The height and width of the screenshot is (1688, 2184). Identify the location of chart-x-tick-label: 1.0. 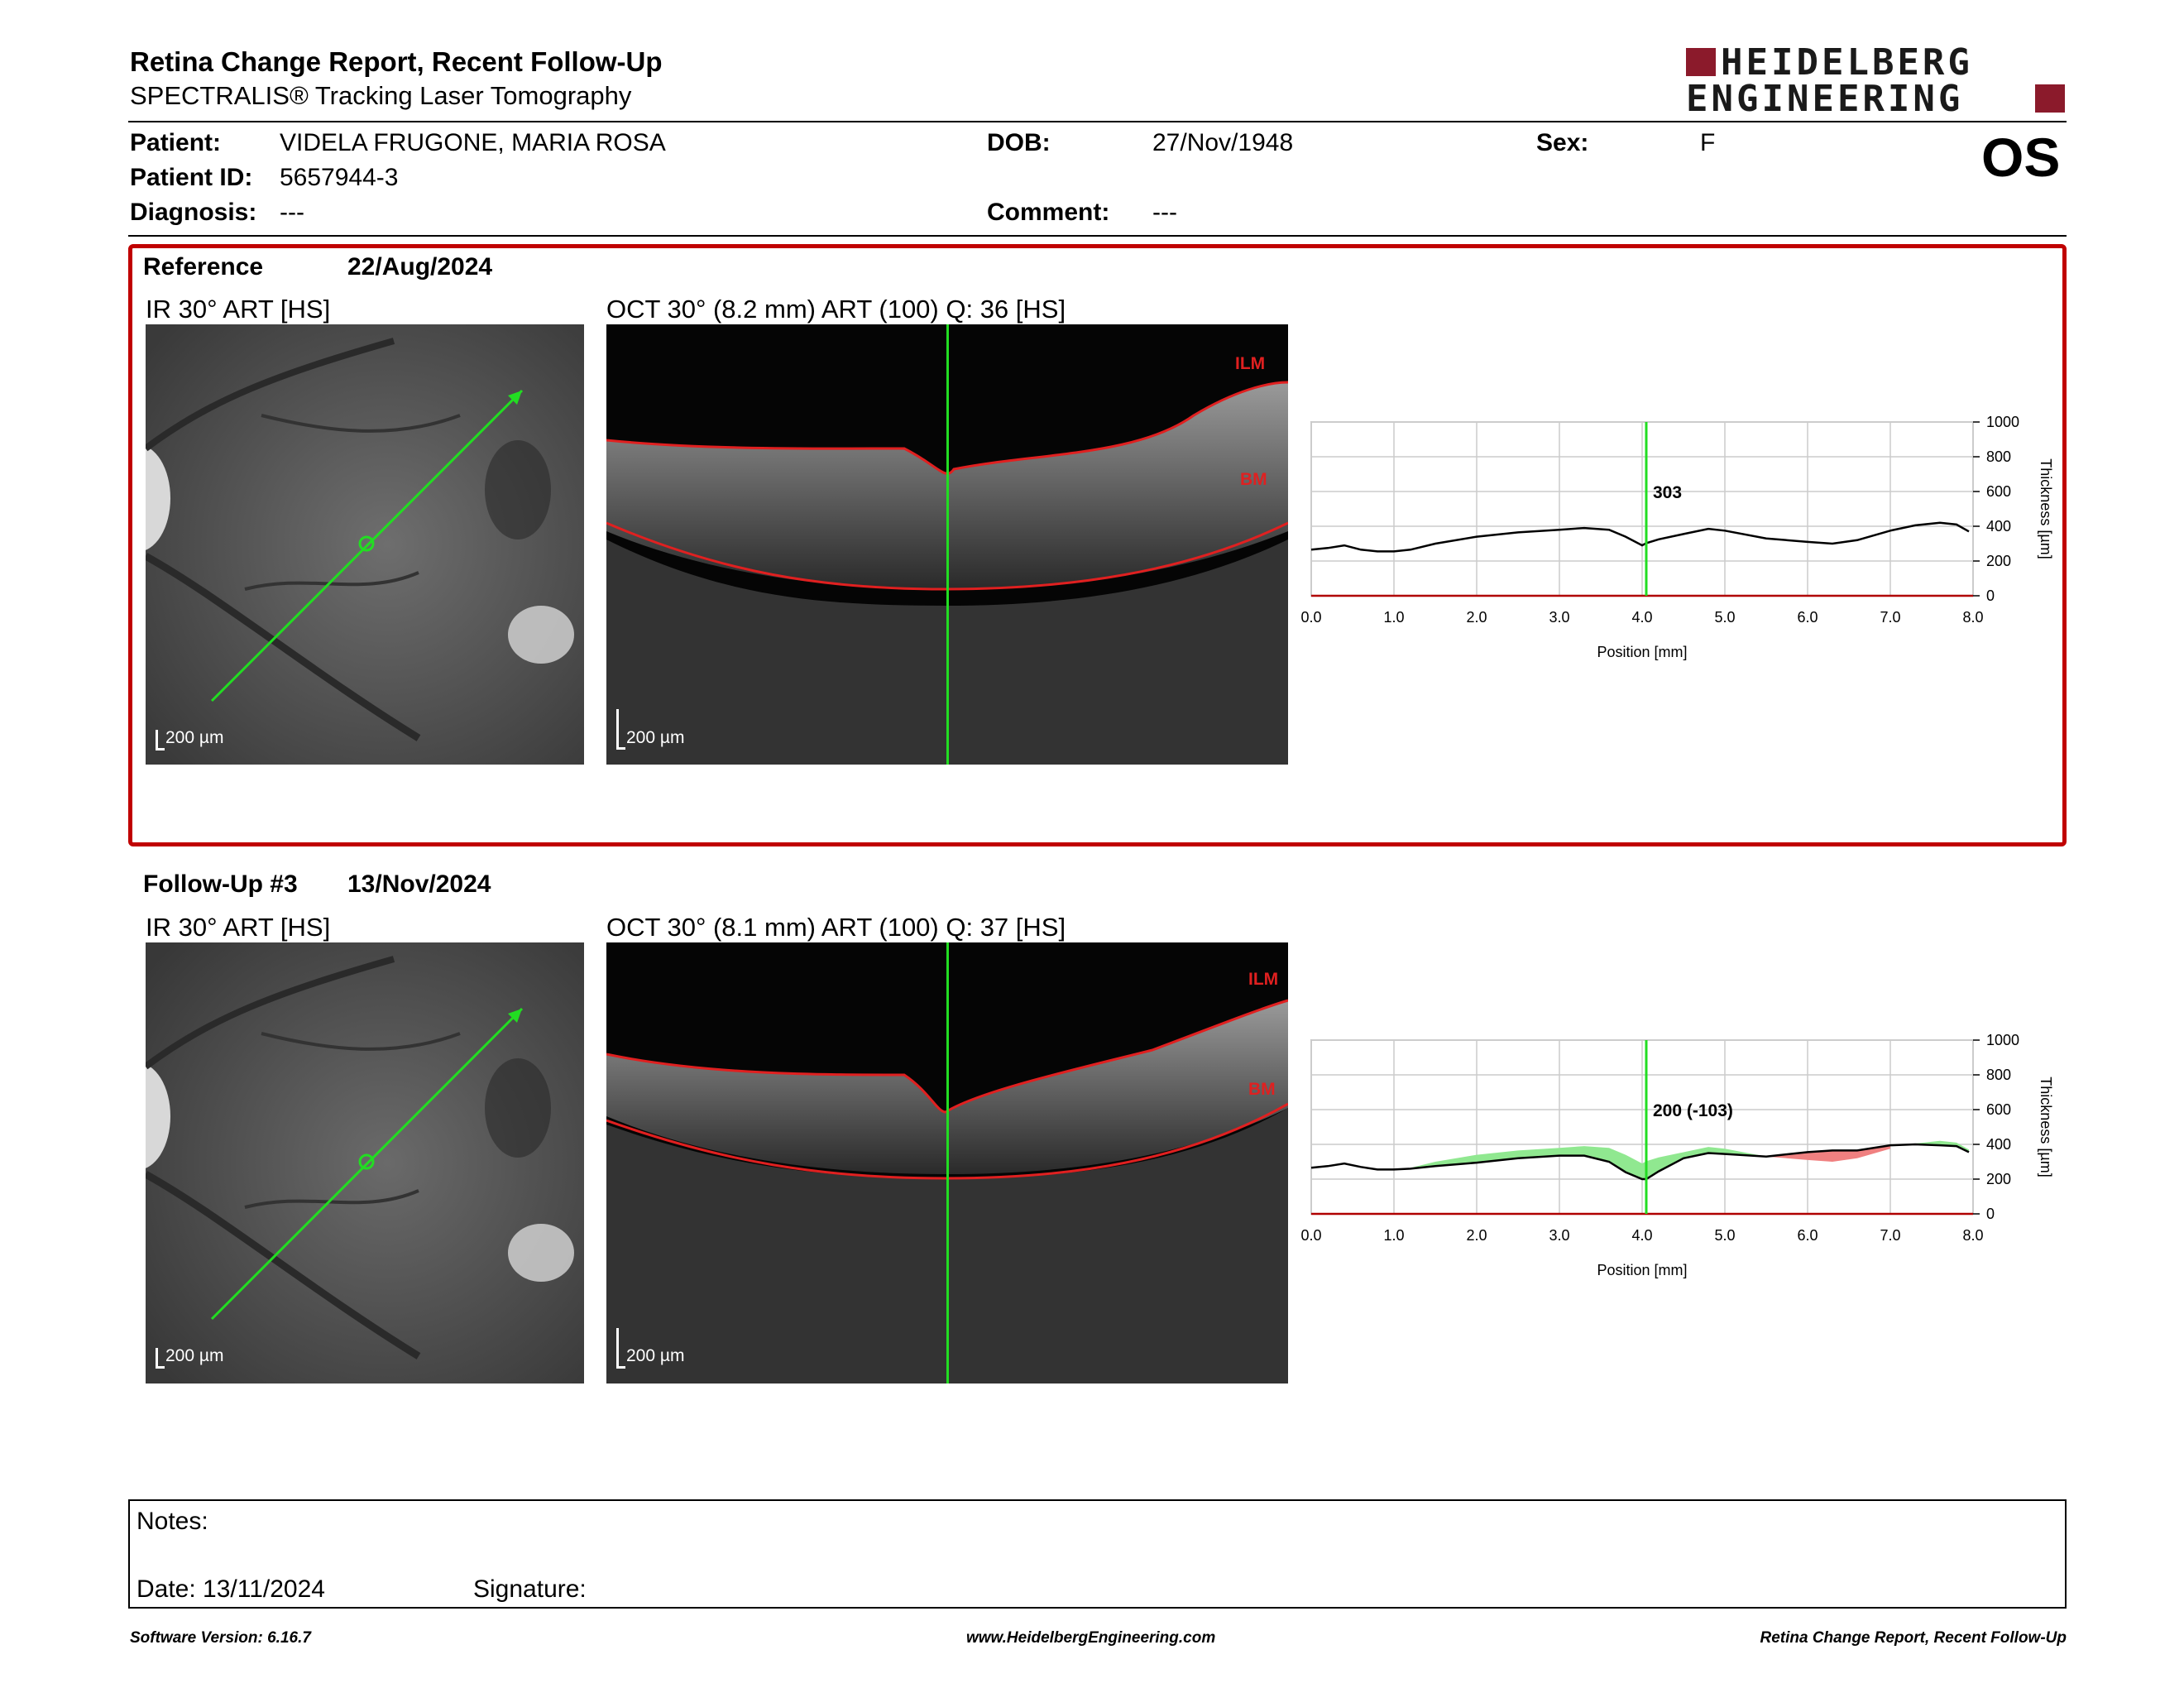
(1393, 617).